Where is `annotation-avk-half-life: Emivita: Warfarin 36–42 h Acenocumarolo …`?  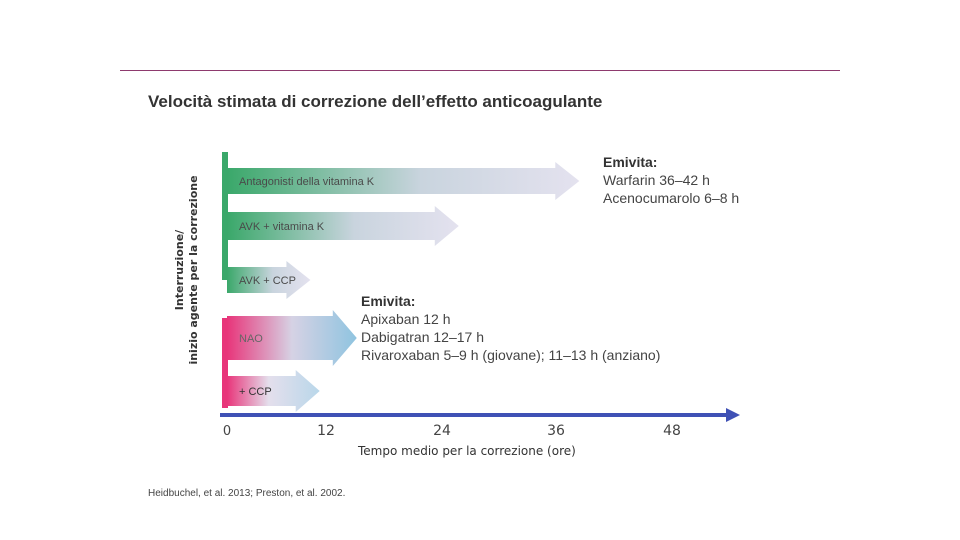
annotation-avk-half-life: Emivita: Warfarin 36–42 h Acenocumarolo … is located at coordinates (671, 180).